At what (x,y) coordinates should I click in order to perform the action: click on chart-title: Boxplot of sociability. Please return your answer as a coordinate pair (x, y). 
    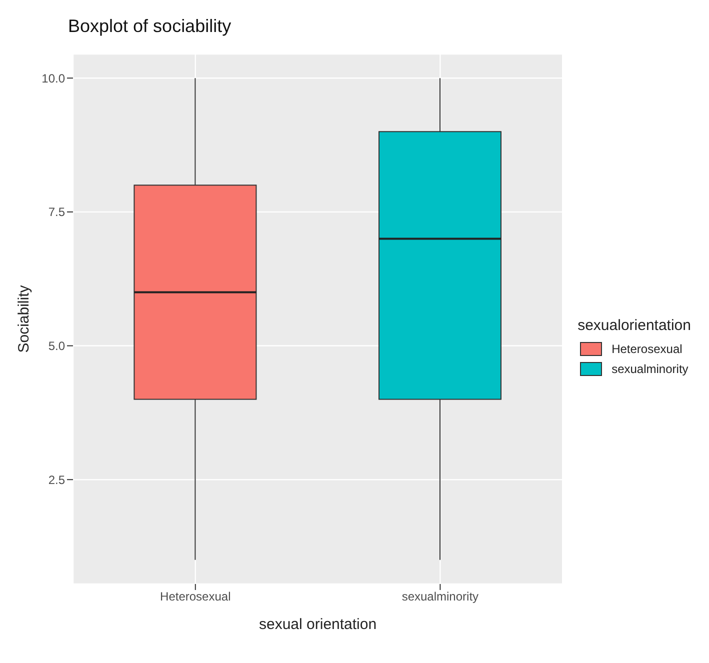
    Looking at the image, I should click on (149, 26).